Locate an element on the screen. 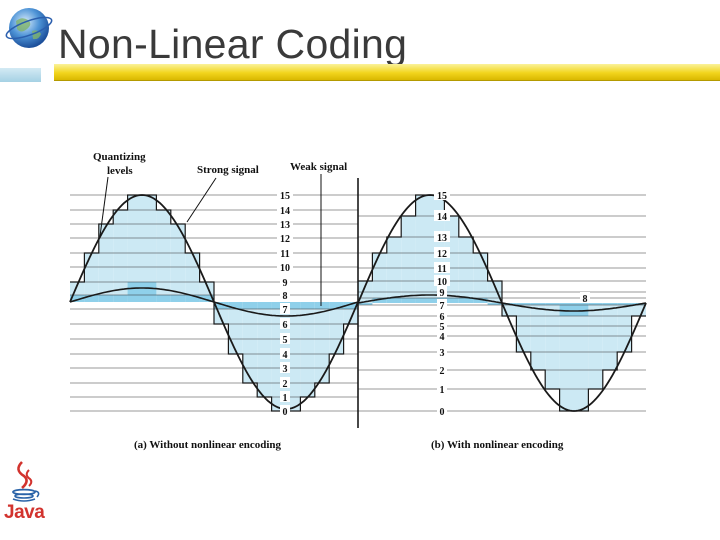  right-level-label: 13 is located at coordinates (442, 238).